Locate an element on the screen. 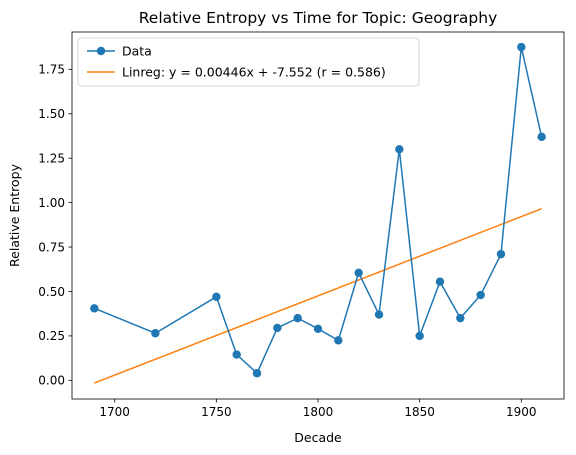  legend-data-label: Data is located at coordinates (137, 51).